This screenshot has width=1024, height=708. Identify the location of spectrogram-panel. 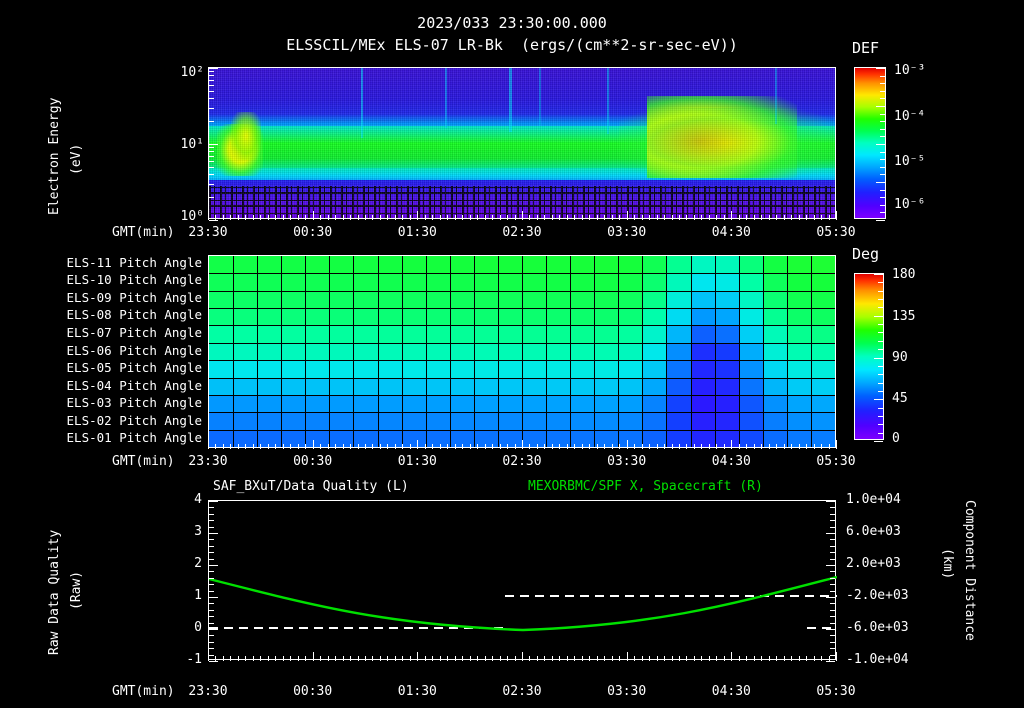
(522, 144).